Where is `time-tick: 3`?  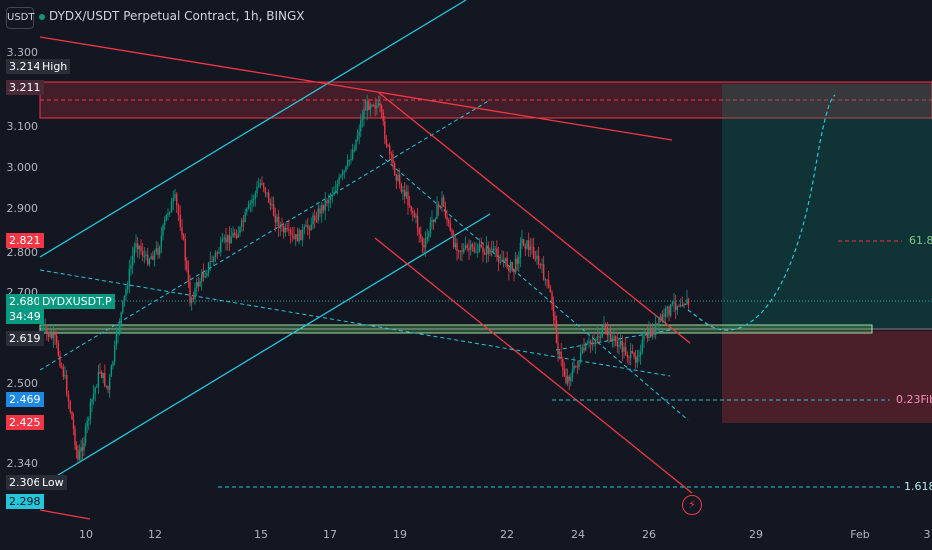 time-tick: 3 is located at coordinates (927, 534).